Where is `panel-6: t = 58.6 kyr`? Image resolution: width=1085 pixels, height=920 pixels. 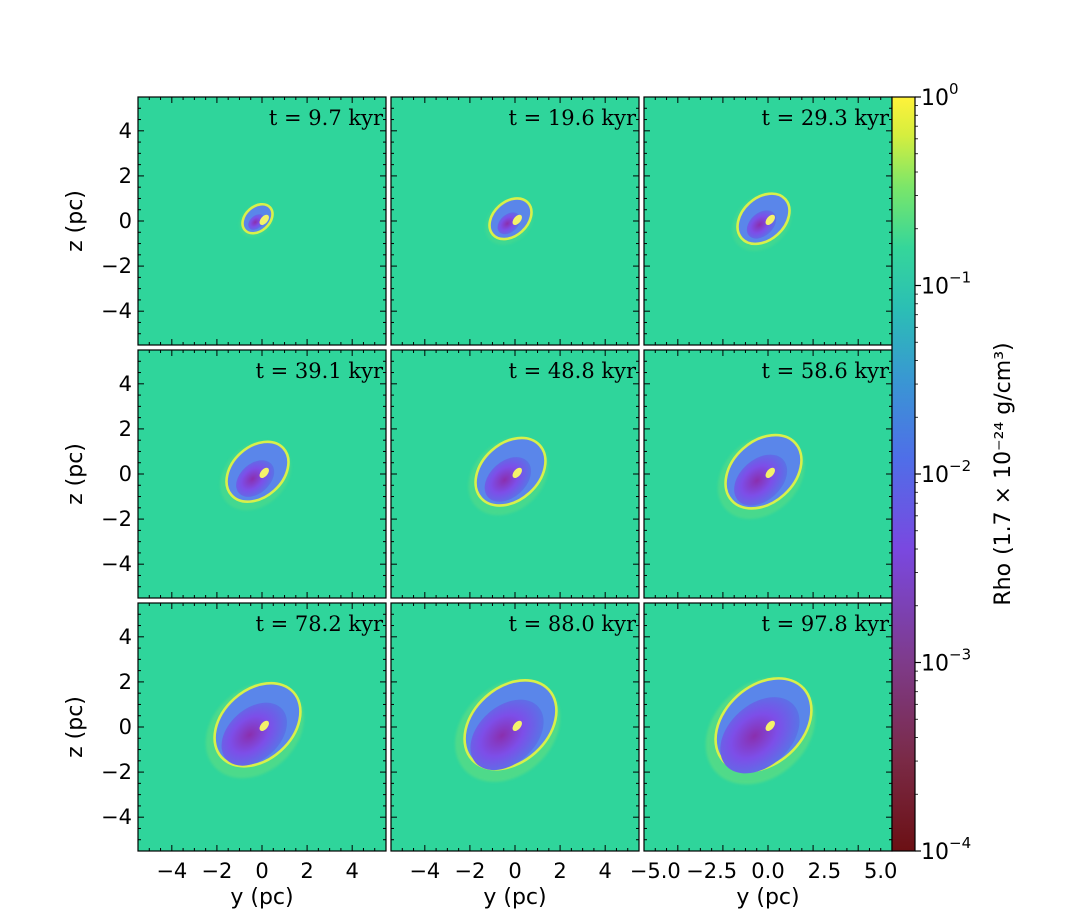
panel-6: t = 58.6 kyr is located at coordinates (768, 474).